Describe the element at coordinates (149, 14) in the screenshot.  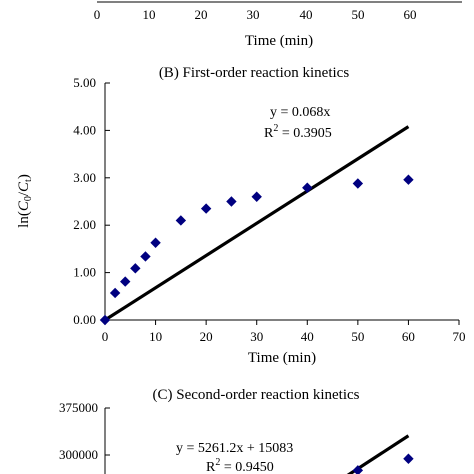
I see `panel-a-x-tick-1: 10` at that location.